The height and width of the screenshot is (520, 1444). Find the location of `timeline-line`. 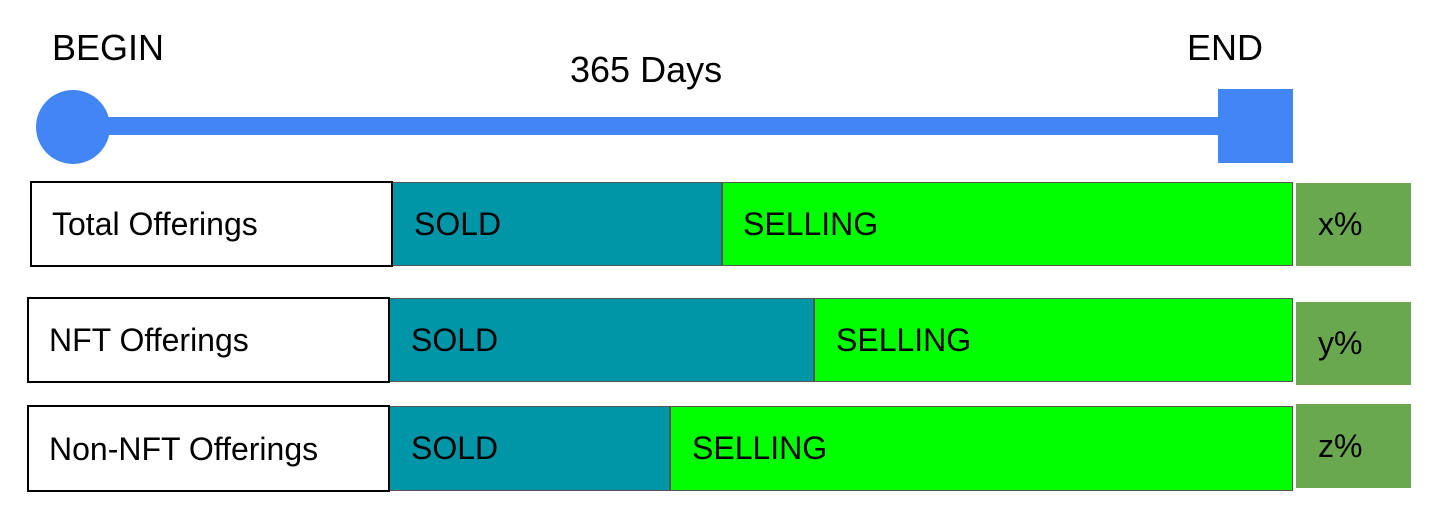

timeline-line is located at coordinates (650, 126).